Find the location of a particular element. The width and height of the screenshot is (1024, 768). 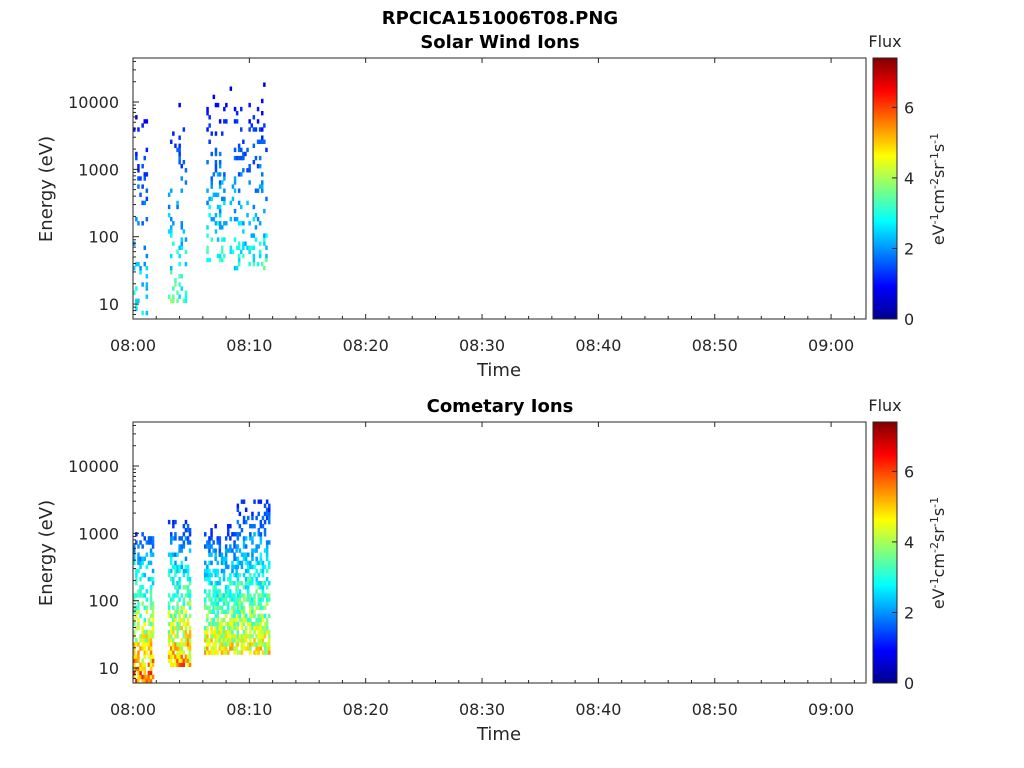

spectrogram-cells is located at coordinates (200, 199).